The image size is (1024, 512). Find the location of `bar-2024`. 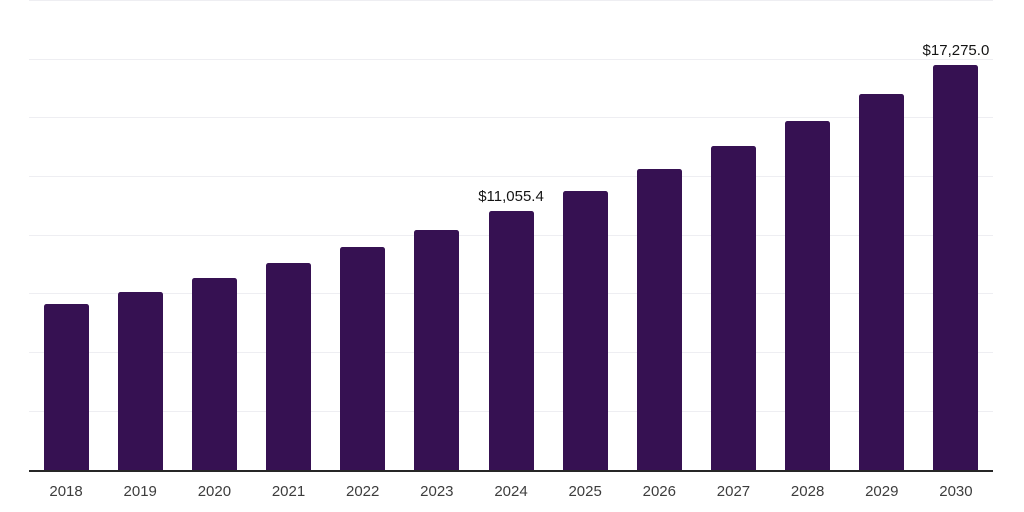

bar-2024 is located at coordinates (511, 340).